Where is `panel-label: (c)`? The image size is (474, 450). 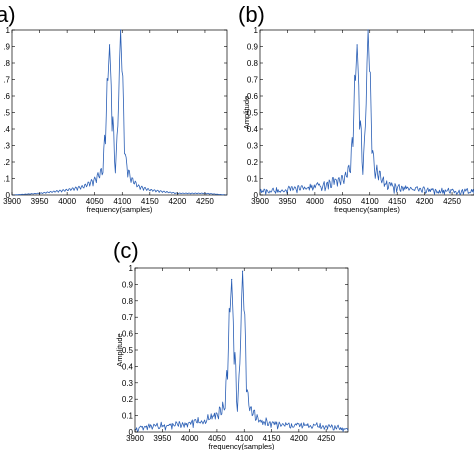
panel-label: (c) is located at coordinates (126, 250).